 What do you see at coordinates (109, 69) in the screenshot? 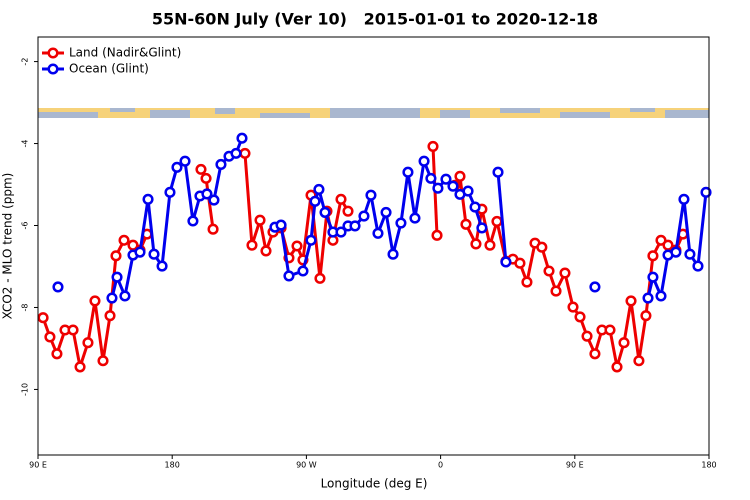
I see `legend-label: Ocean (Glint)` at bounding box center [109, 69].